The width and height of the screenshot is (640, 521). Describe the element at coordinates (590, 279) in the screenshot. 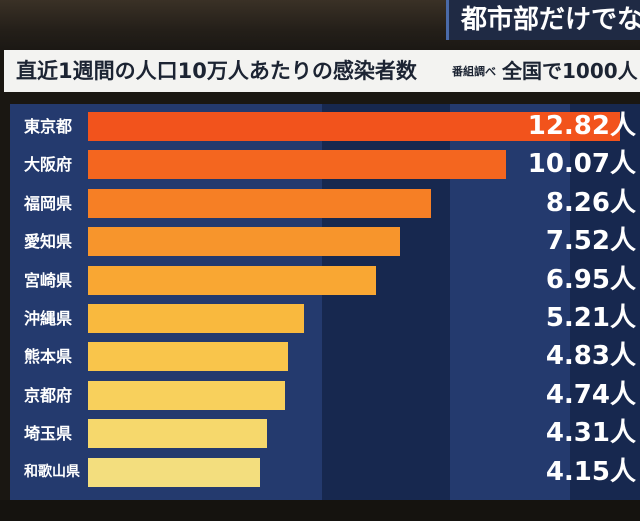

I see `value-label: 6.95人` at that location.